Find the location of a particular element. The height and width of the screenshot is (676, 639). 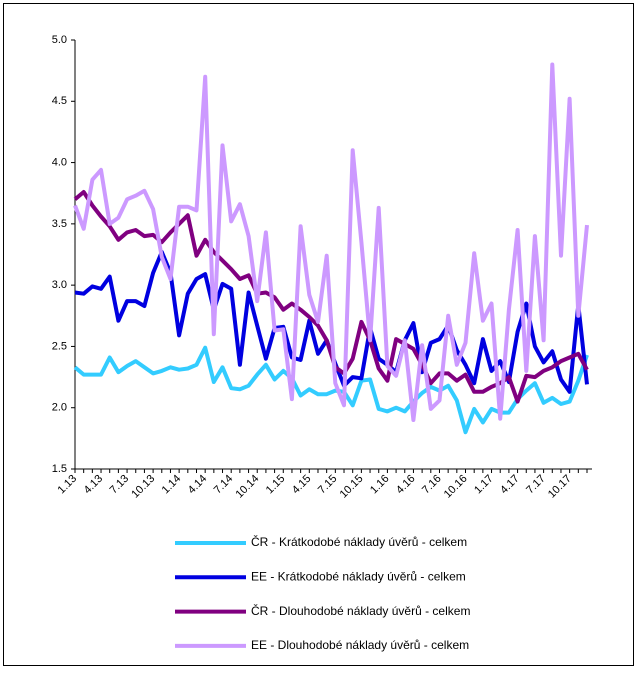

y-tick-label: 4.0 is located at coordinates (59, 162).